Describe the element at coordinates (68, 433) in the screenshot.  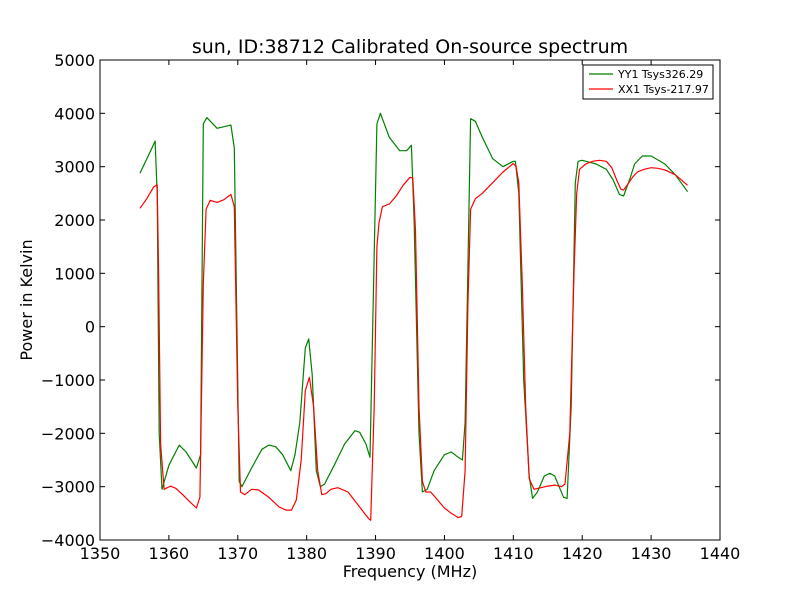
I see `y-tick-label: −2000` at that location.